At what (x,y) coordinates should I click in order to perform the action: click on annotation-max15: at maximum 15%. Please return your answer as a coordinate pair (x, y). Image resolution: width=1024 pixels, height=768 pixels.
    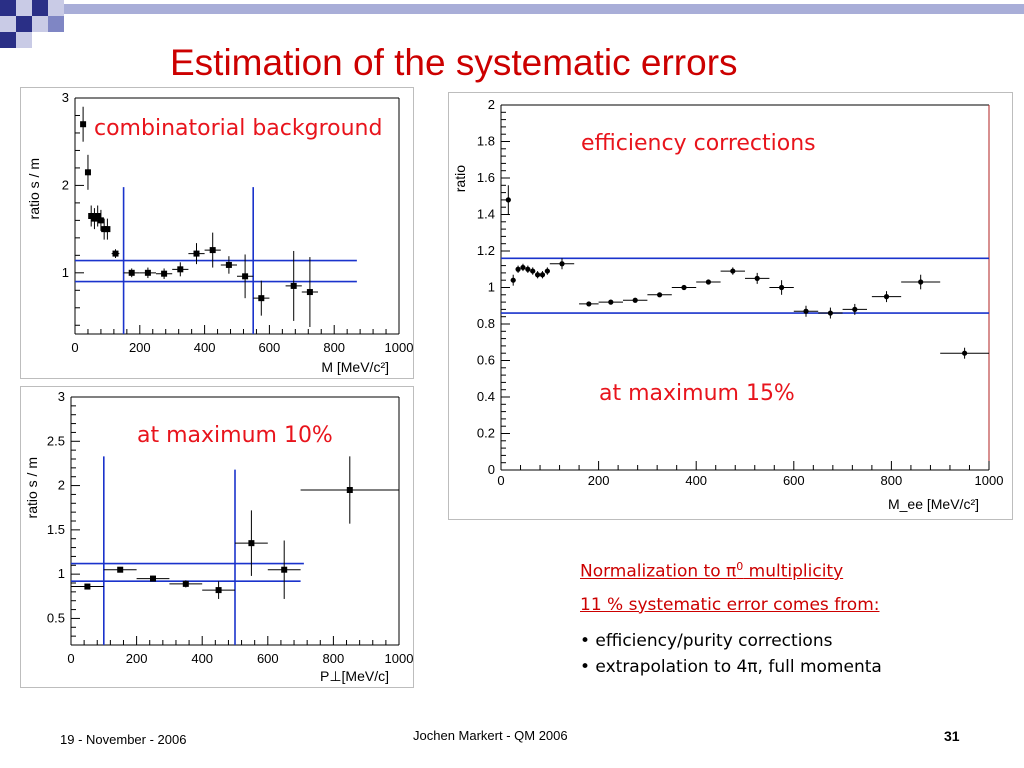
    Looking at the image, I should click on (697, 393).